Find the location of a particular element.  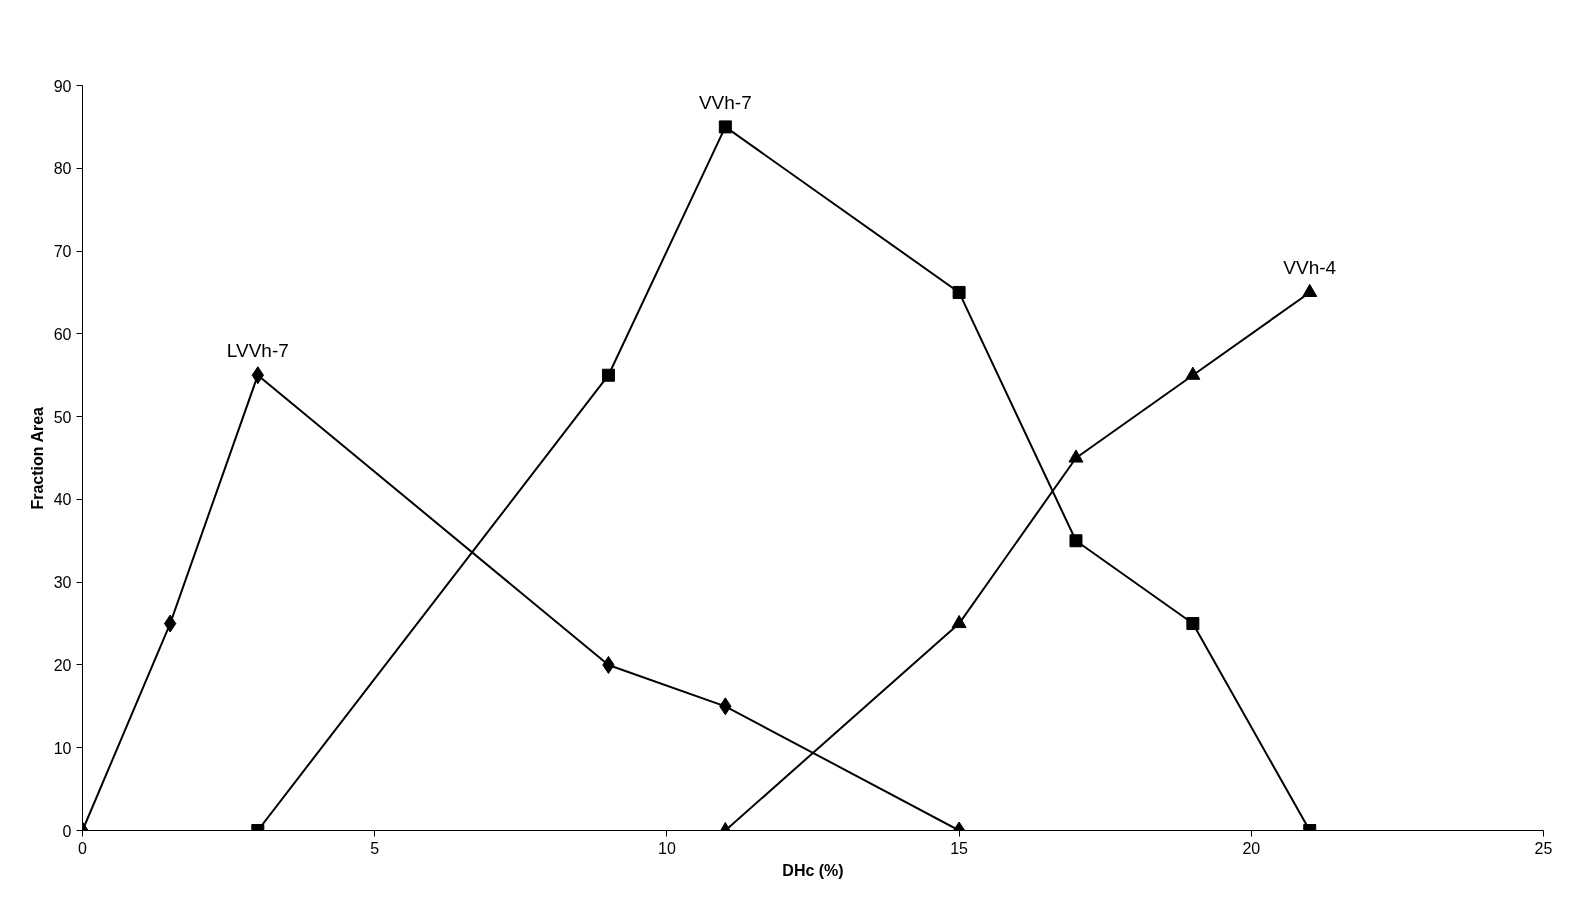

x-tick-label: 15 is located at coordinates (959, 848).